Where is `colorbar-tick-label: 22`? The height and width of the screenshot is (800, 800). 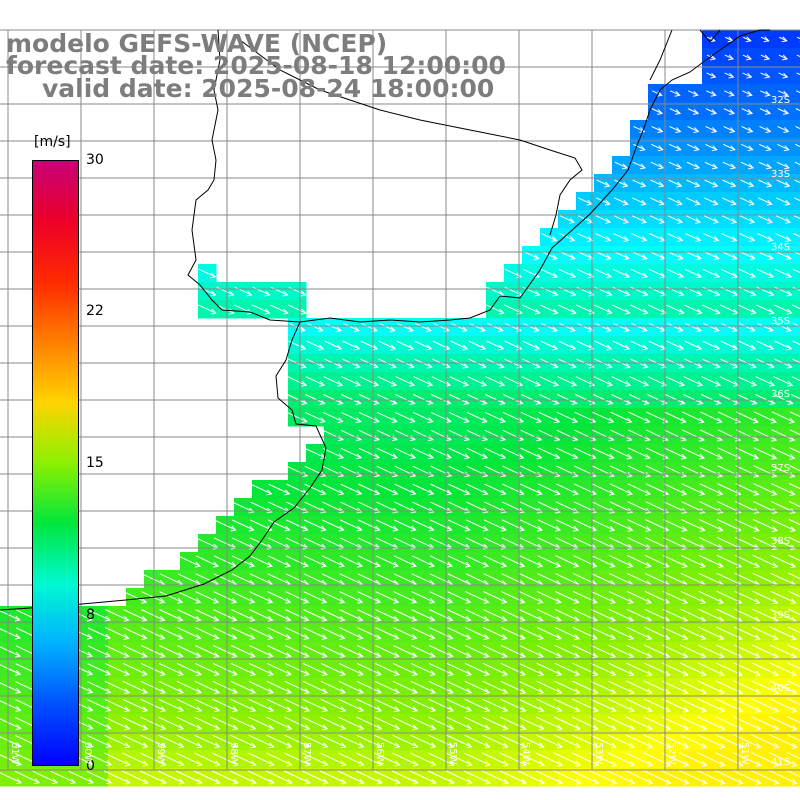
colorbar-tick-label: 22 is located at coordinates (95, 311).